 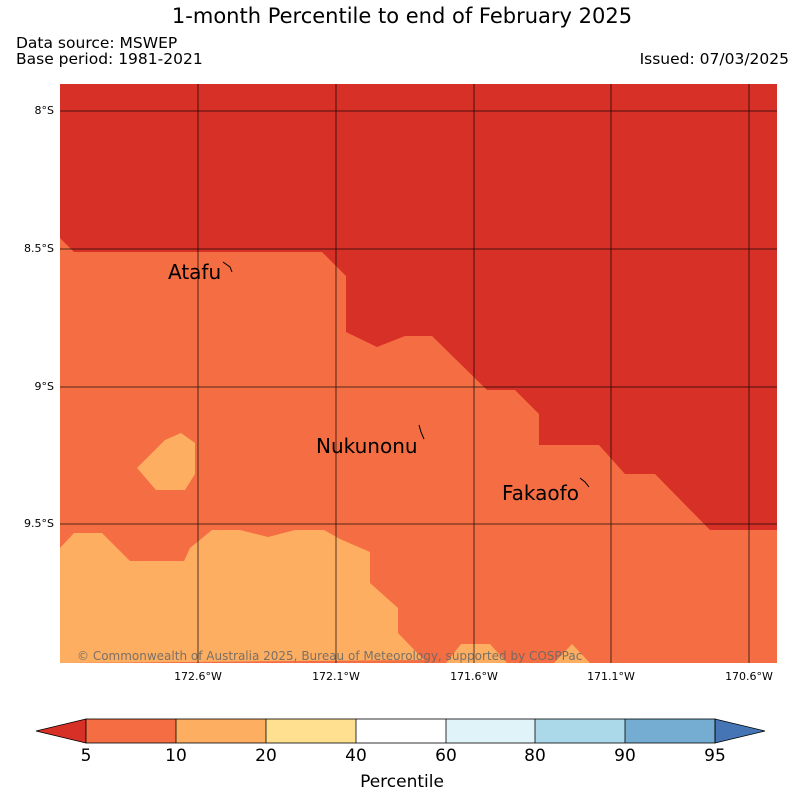 What do you see at coordinates (97, 43) in the screenshot?
I see `data-source-text: Data source: MSWEP` at bounding box center [97, 43].